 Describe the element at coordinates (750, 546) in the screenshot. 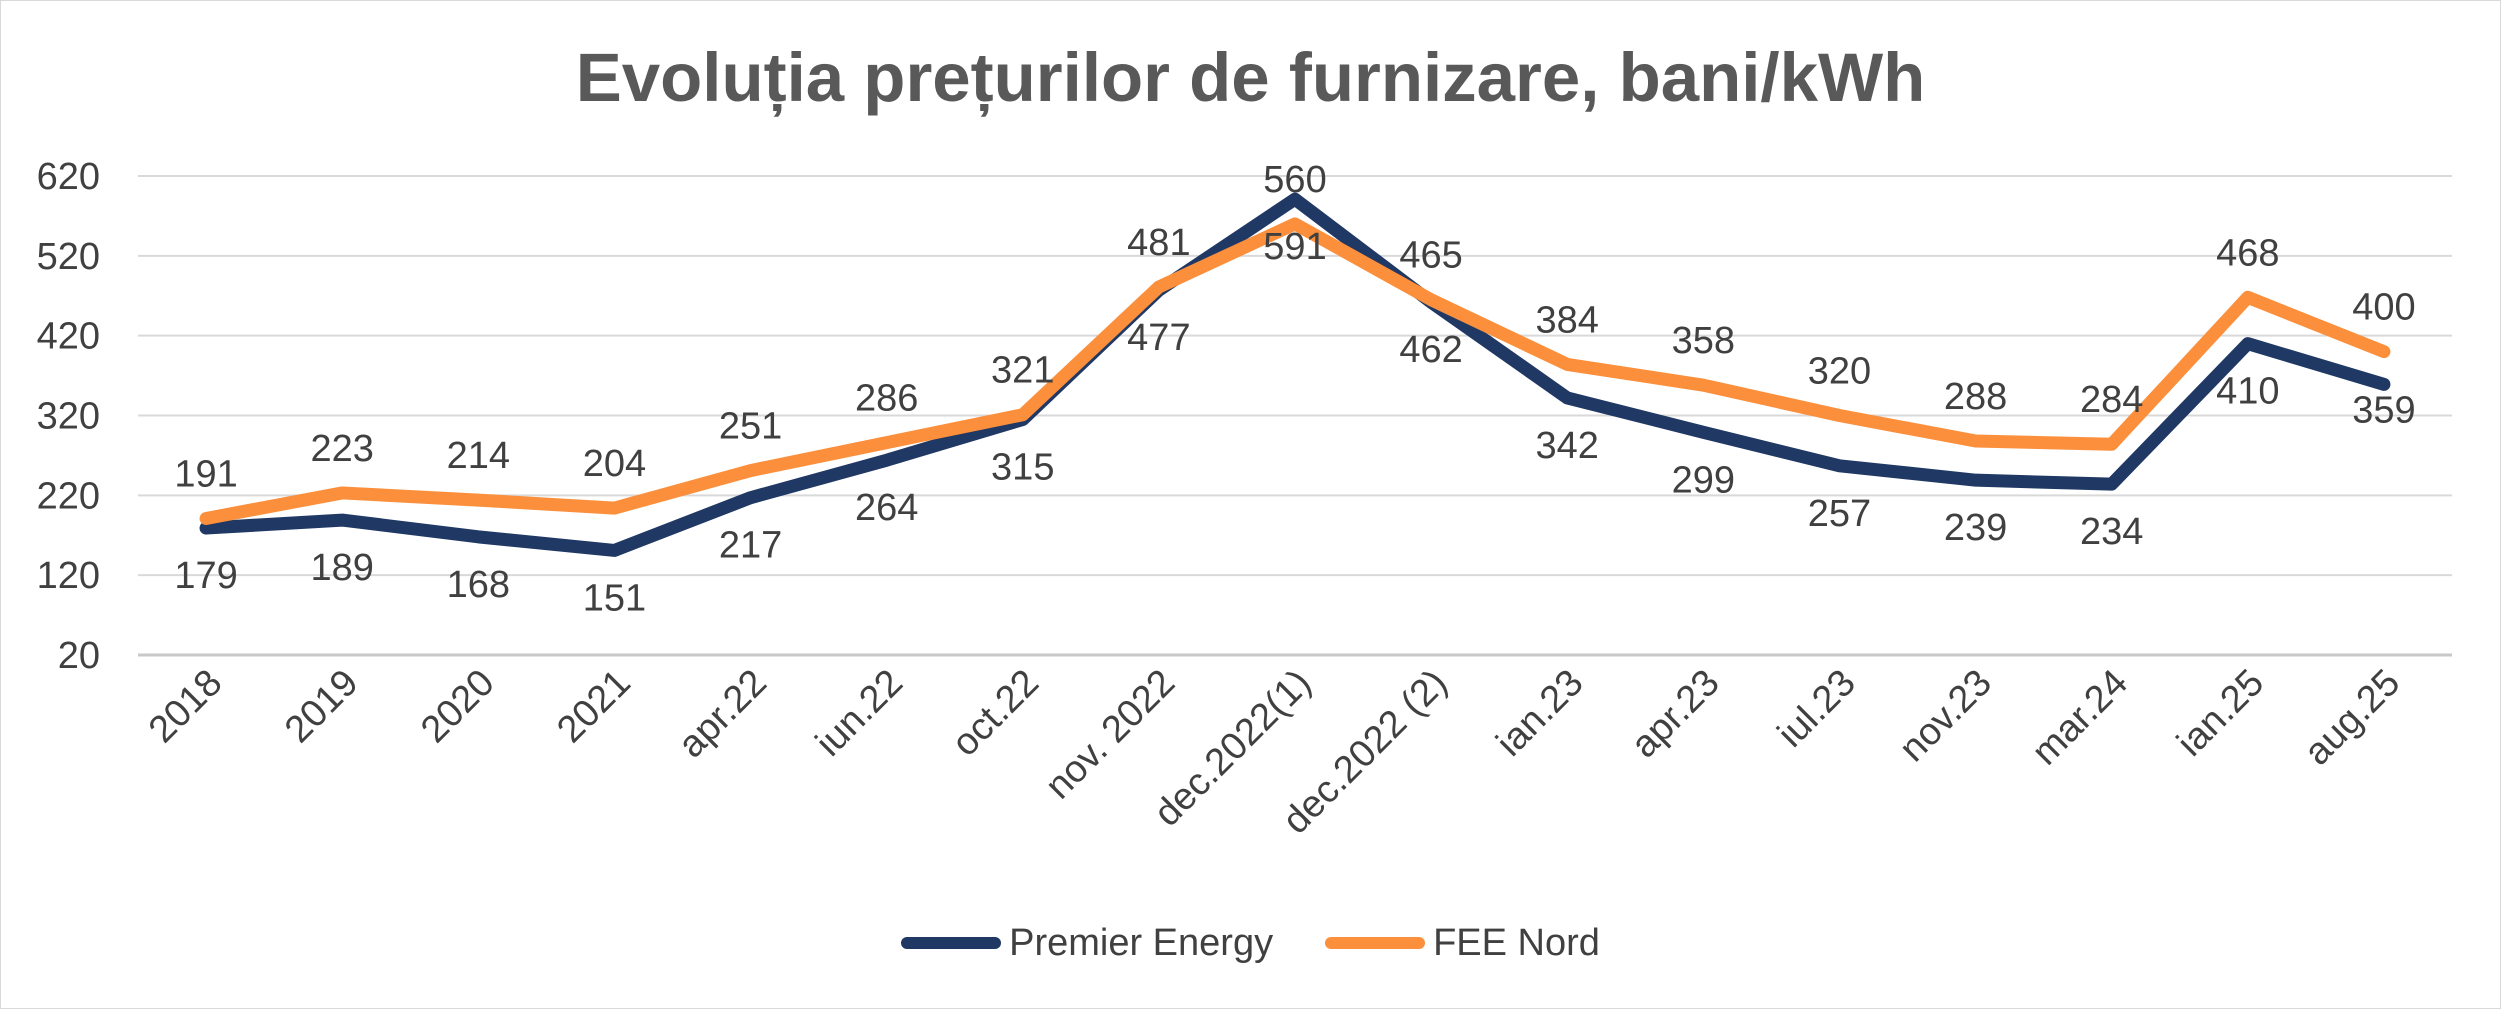

I see `data-label: 217` at that location.